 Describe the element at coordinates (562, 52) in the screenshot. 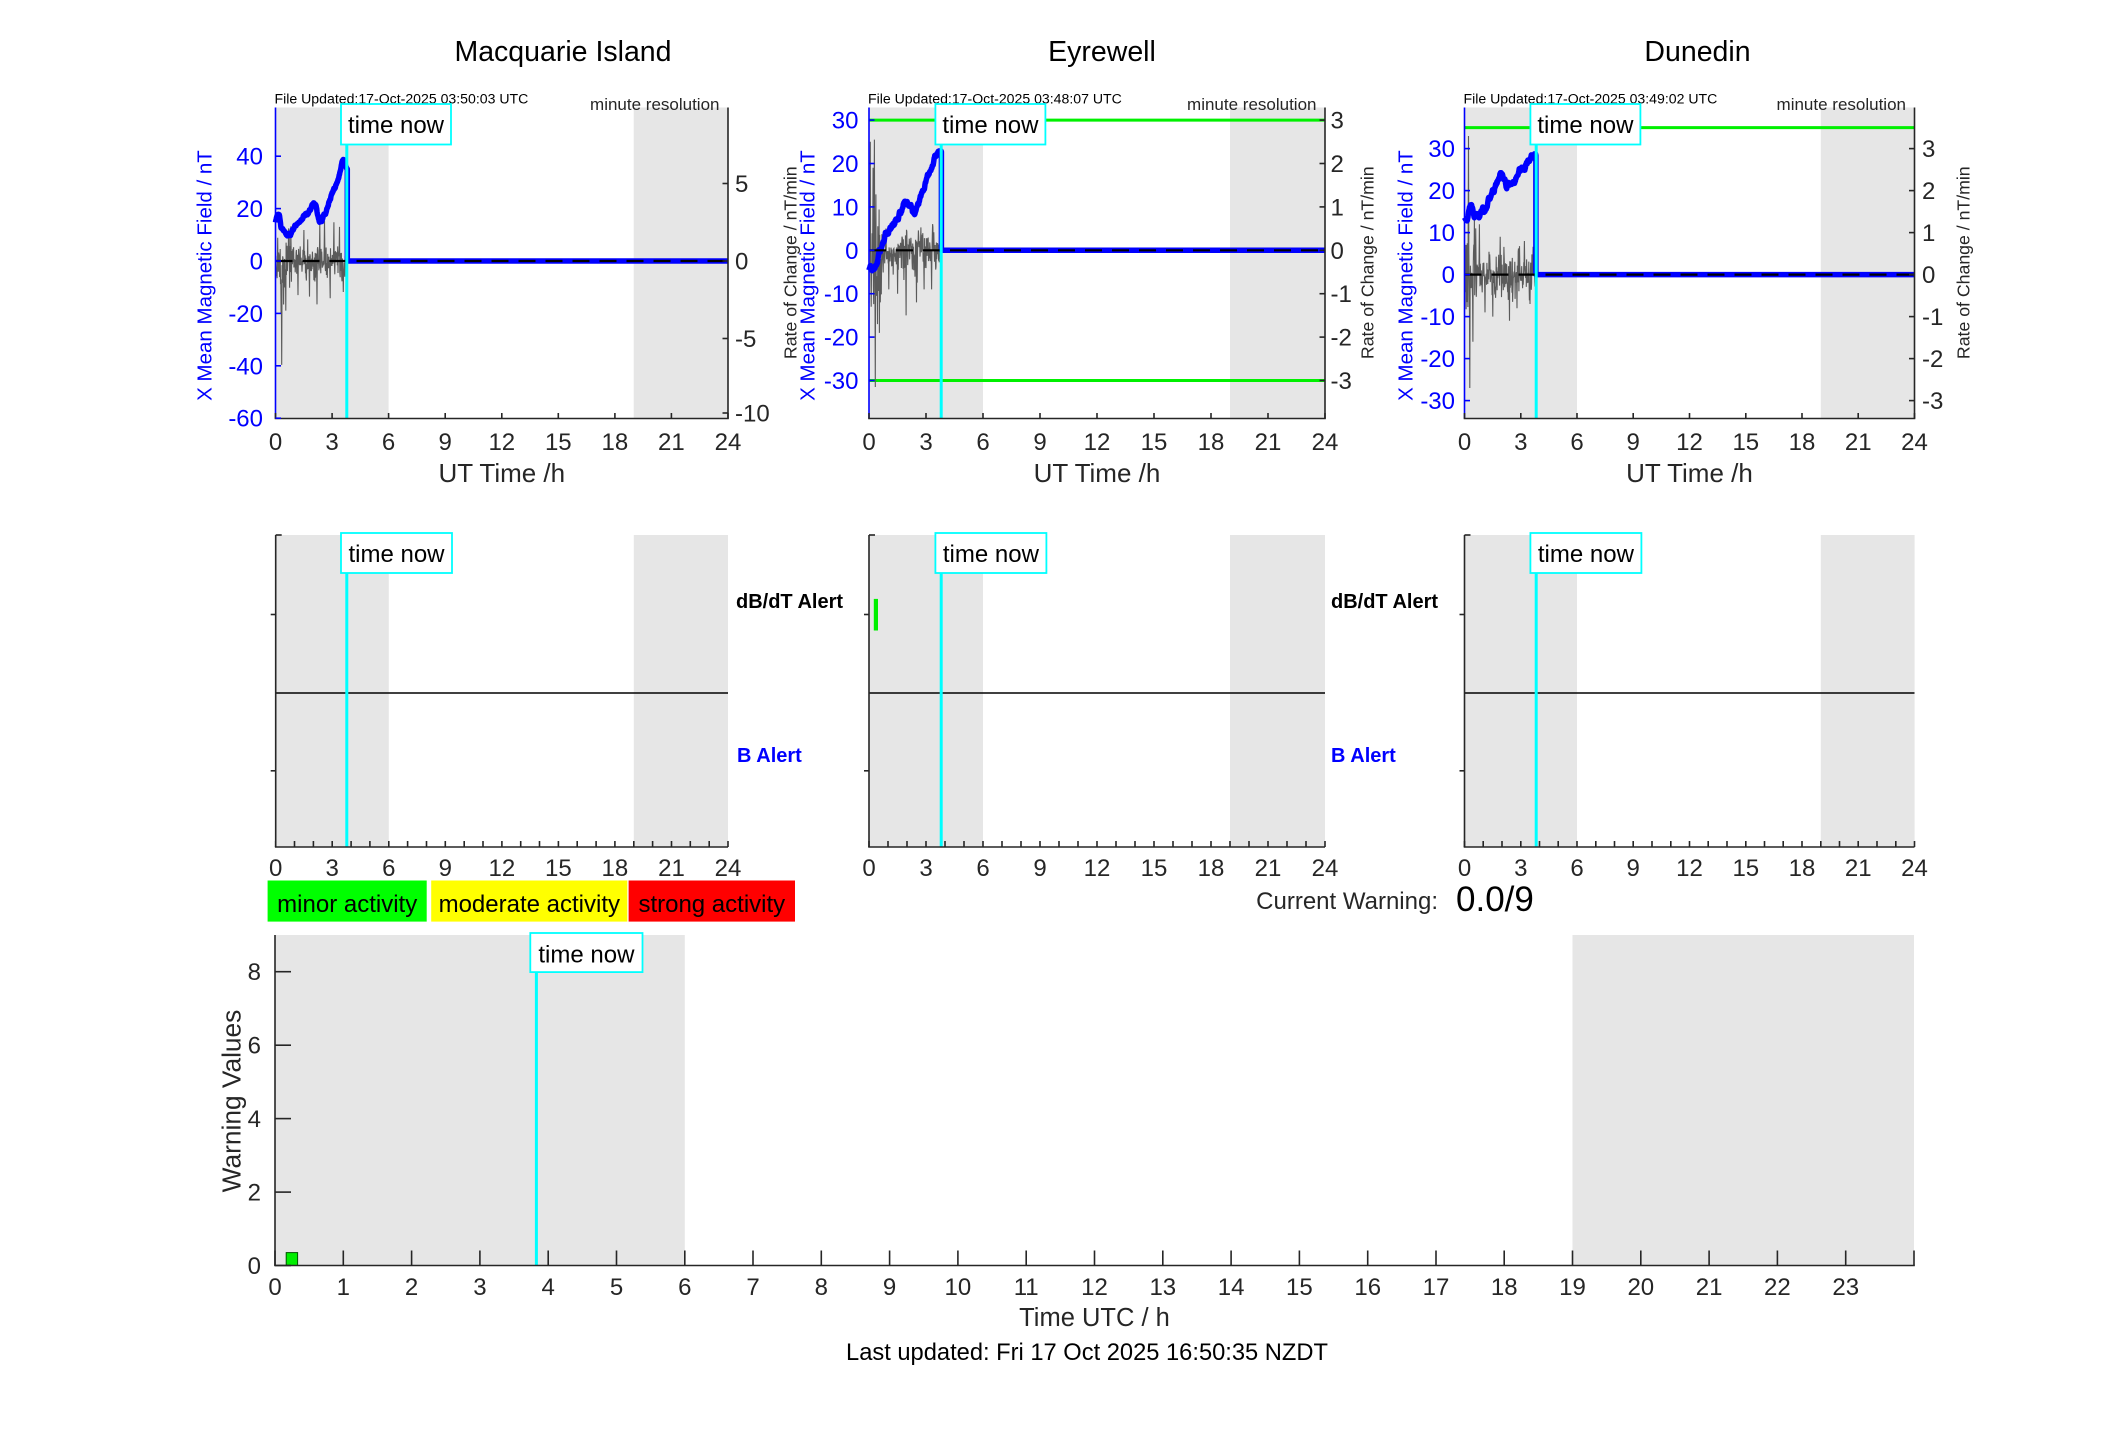

I see `svg-text: Macquarie Island` at that location.